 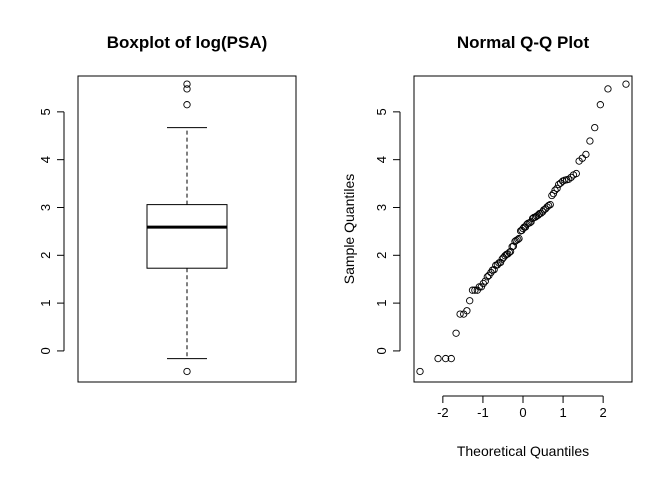 I want to click on qq-y-tick-label: 2, so click(x=381, y=255).